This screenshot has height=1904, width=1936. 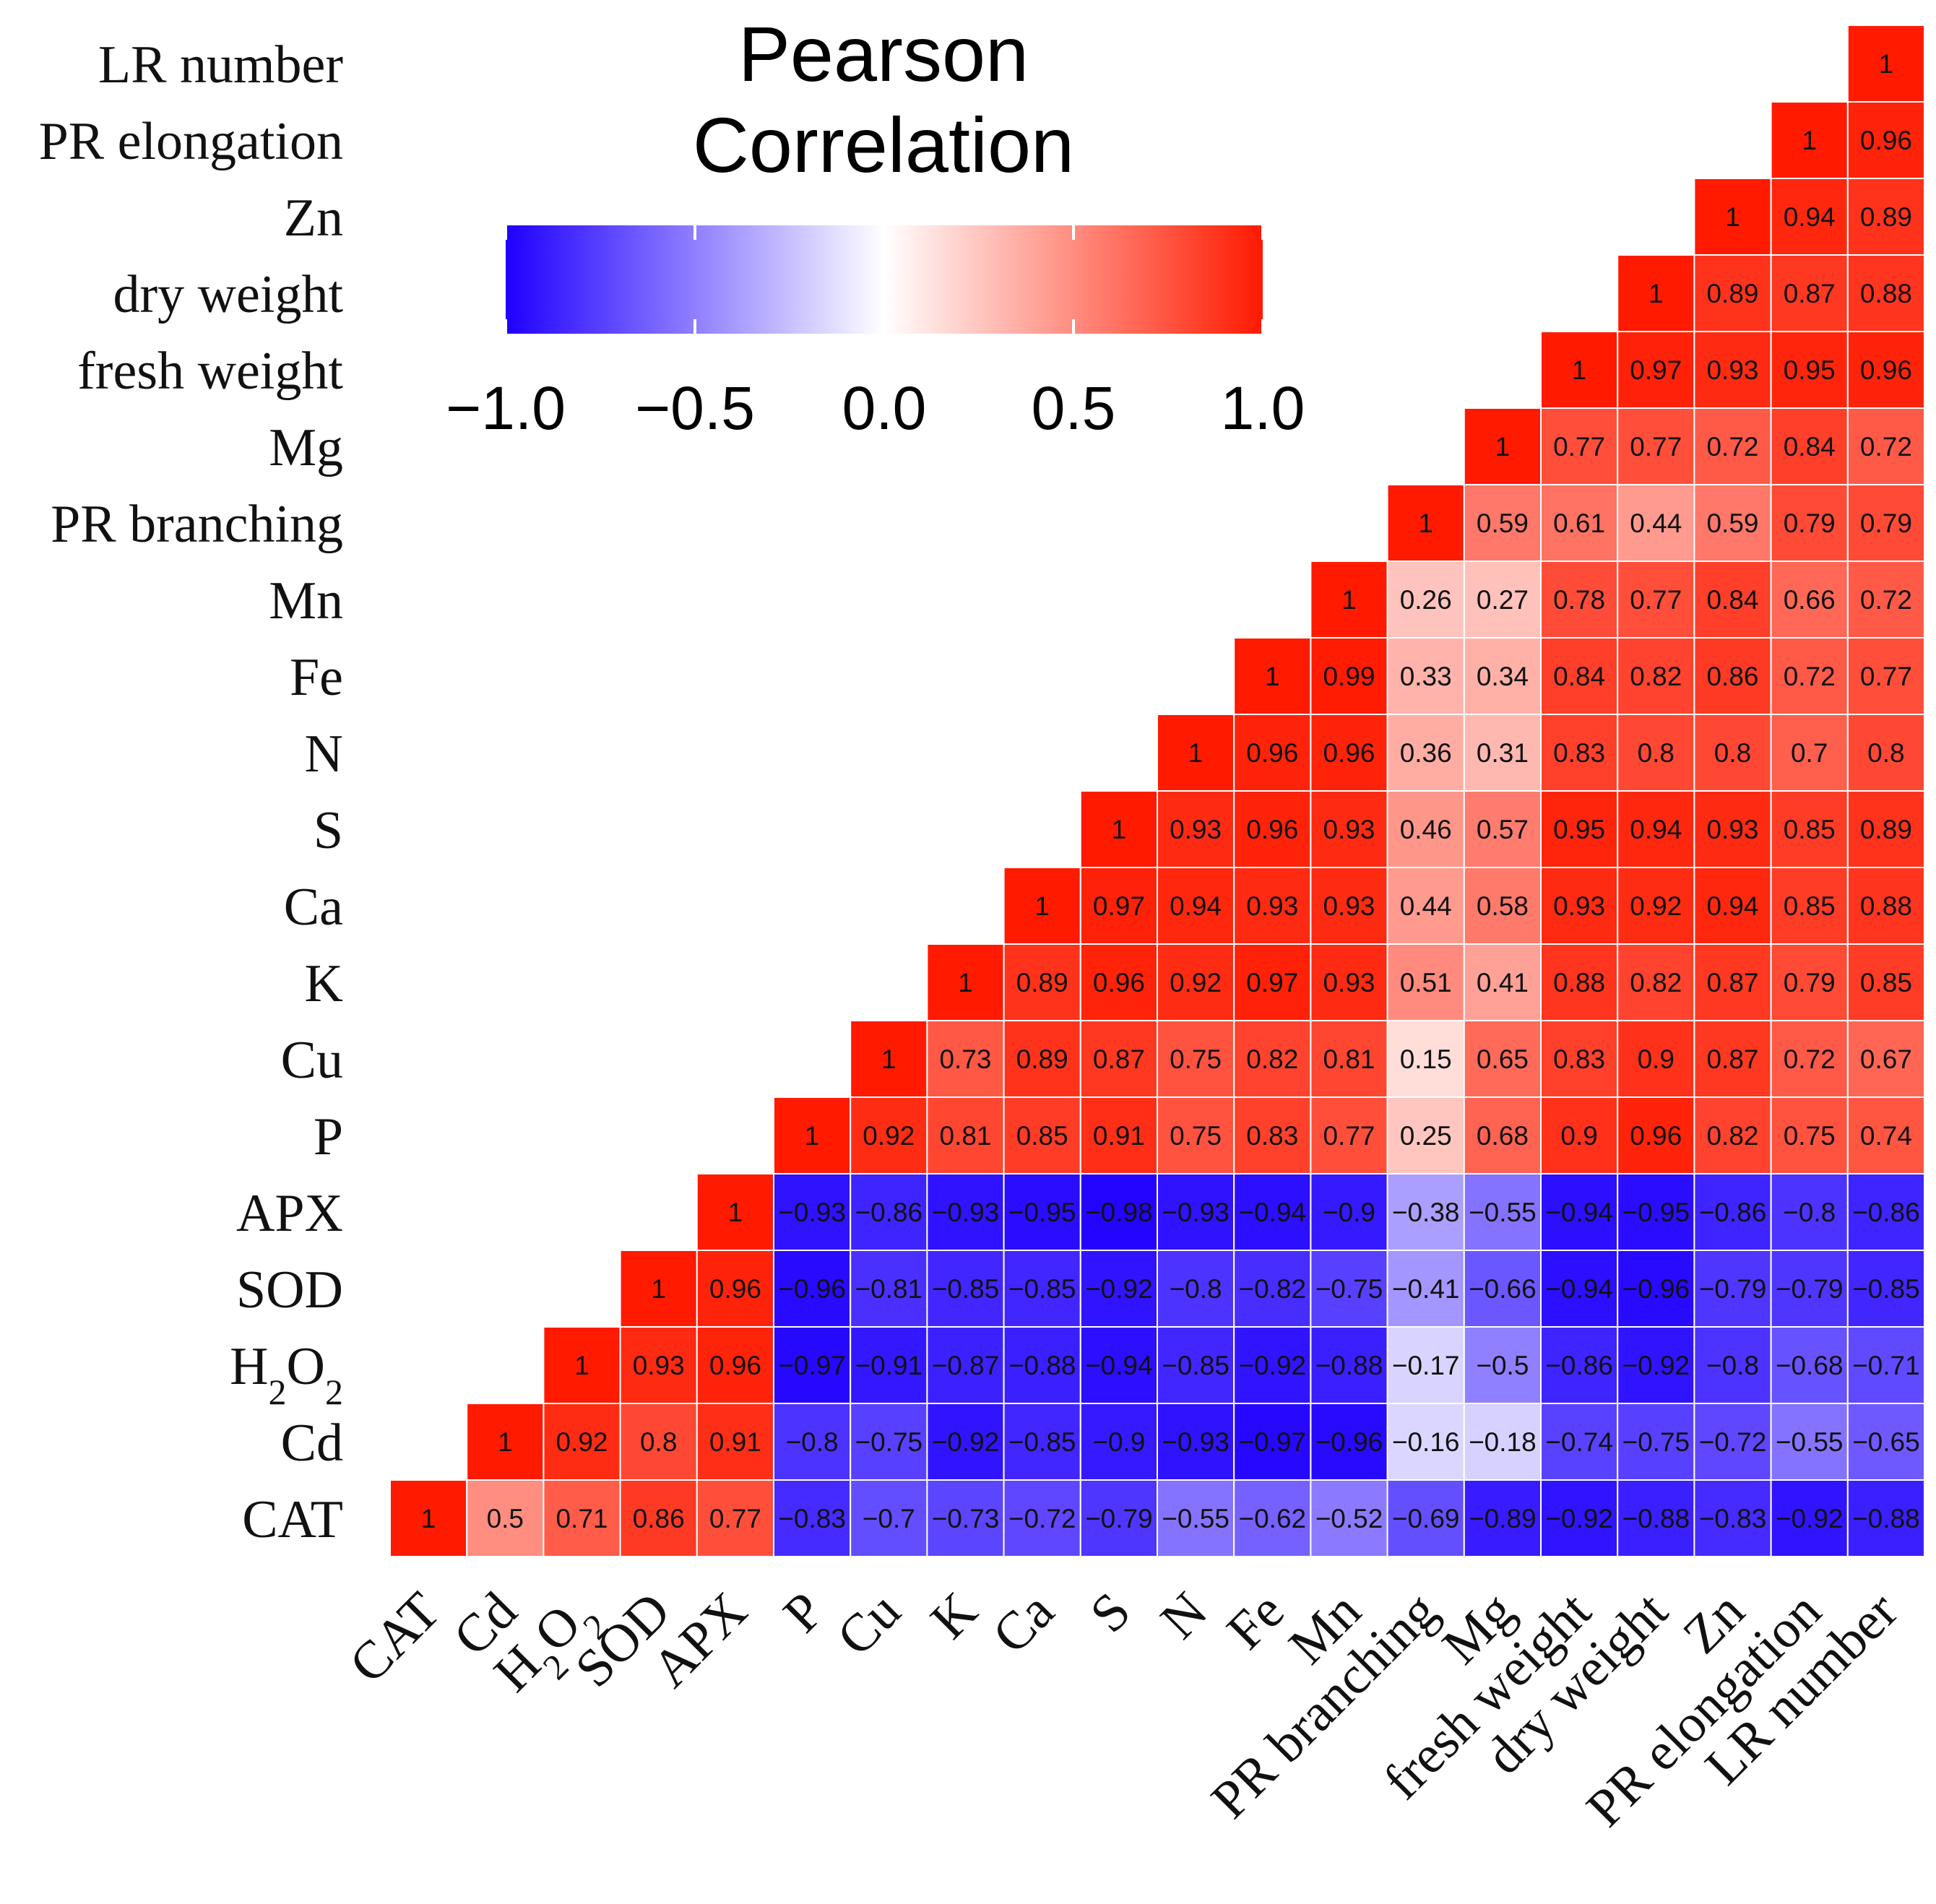 I want to click on cell-s-n, so click(x=1196, y=829).